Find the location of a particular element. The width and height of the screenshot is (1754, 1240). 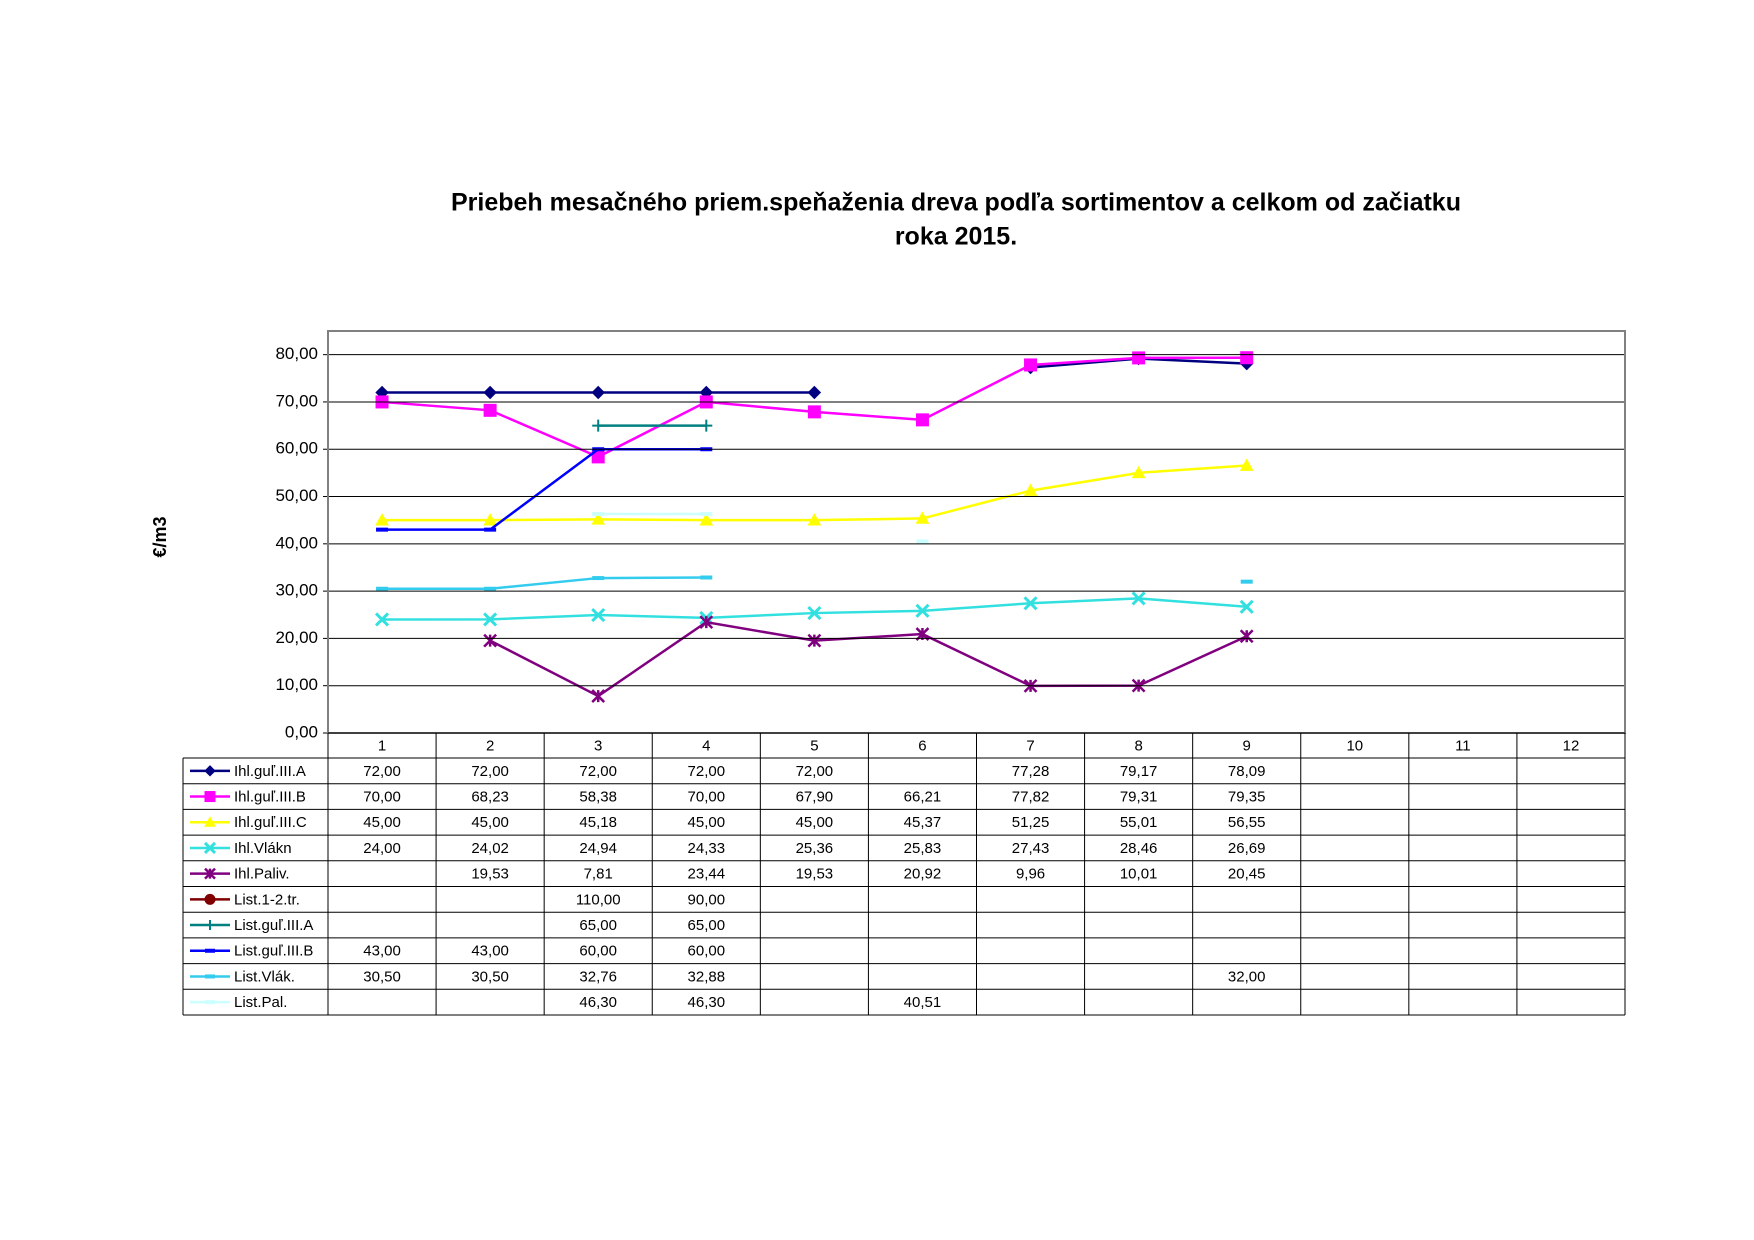

table-cell: 67,90 is located at coordinates (815, 797).